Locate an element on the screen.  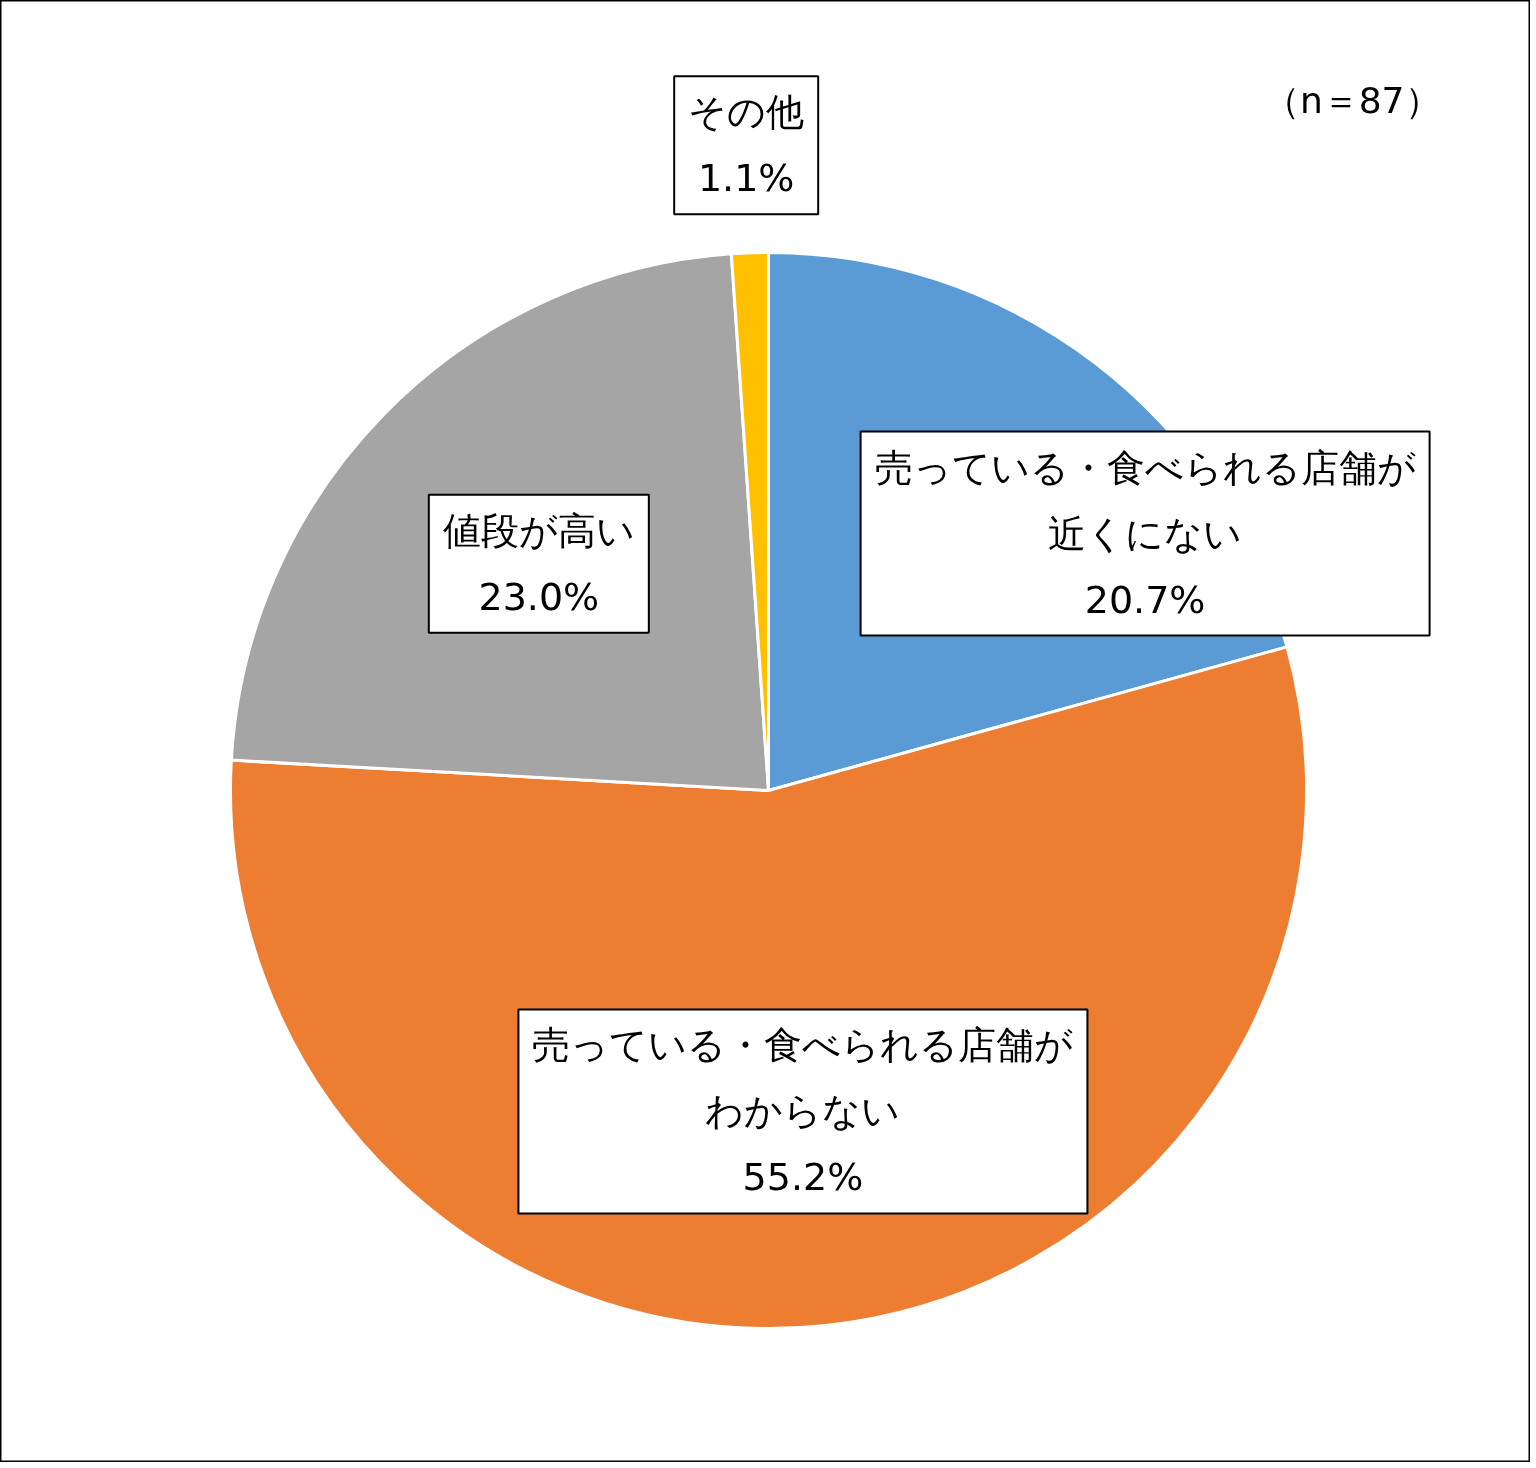
slice-label: その他 is located at coordinates (746, 112).